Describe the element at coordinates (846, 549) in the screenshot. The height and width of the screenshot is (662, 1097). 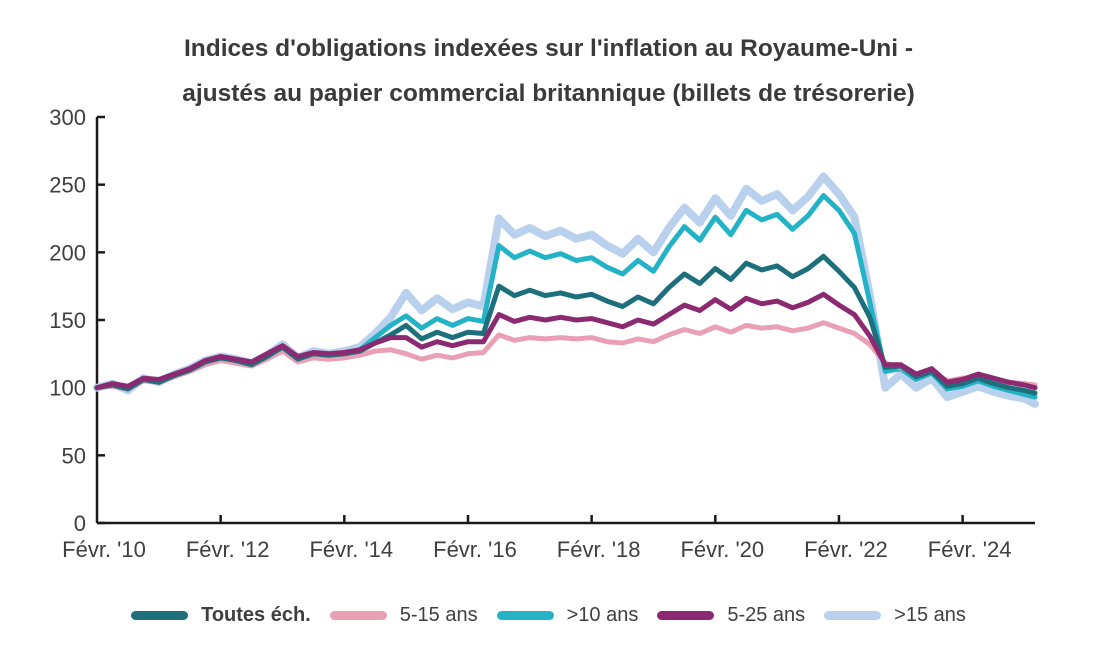
I see `x-tick-label: Févr. '22` at that location.